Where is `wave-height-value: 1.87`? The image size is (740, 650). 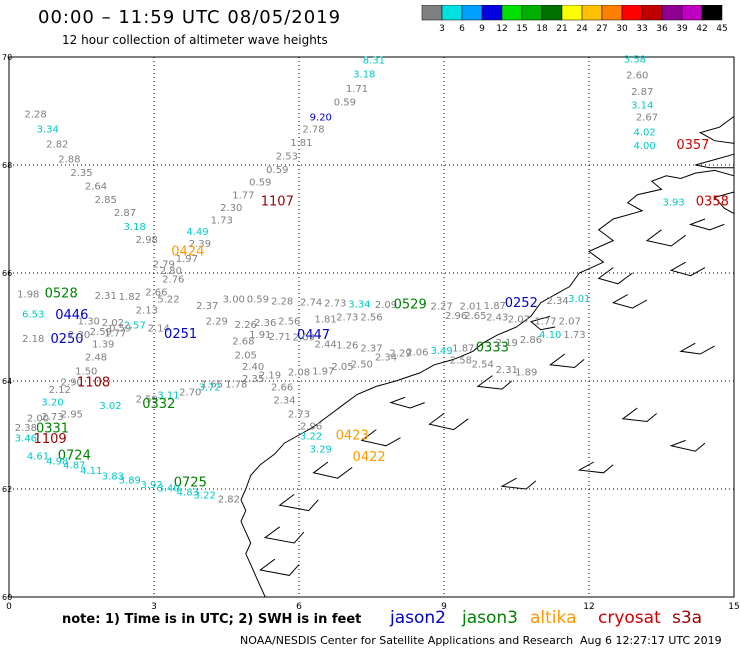
wave-height-value: 1.87 is located at coordinates (463, 348).